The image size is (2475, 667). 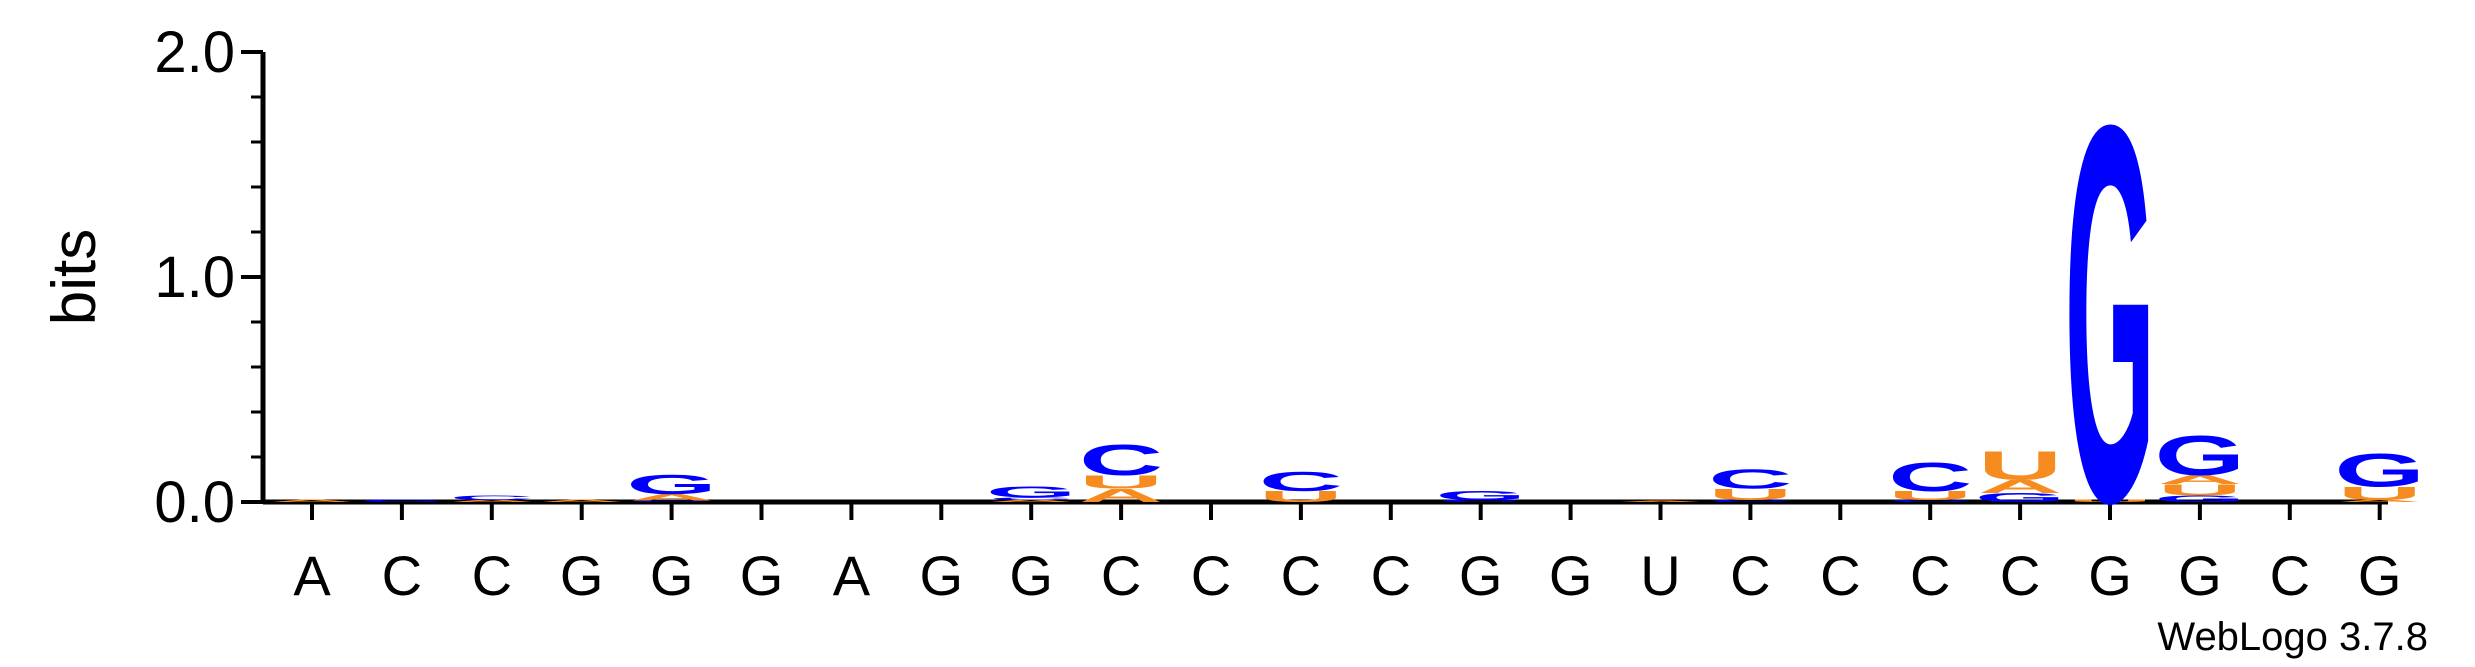 I want to click on letter-stack: GAU, so click(x=2020, y=474).